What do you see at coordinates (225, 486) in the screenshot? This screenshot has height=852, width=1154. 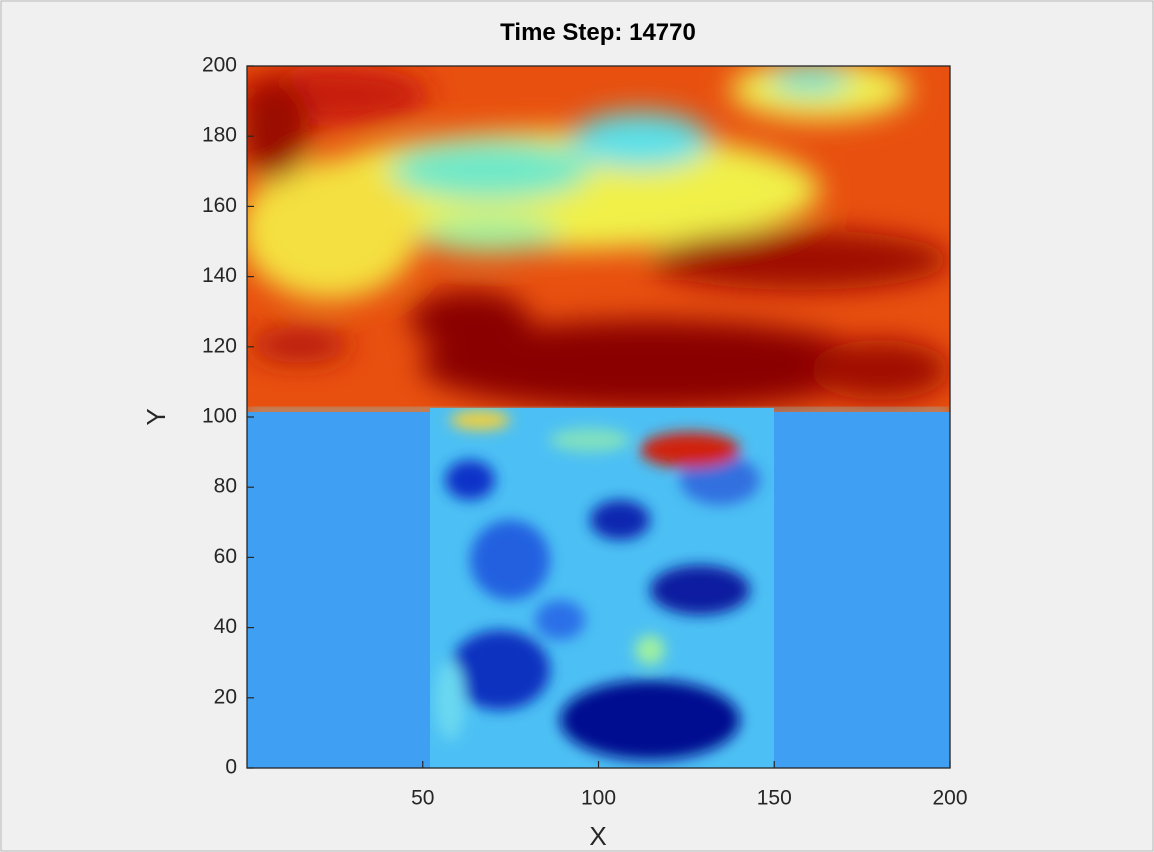 I see `y-tick-label: 80` at bounding box center [225, 486].